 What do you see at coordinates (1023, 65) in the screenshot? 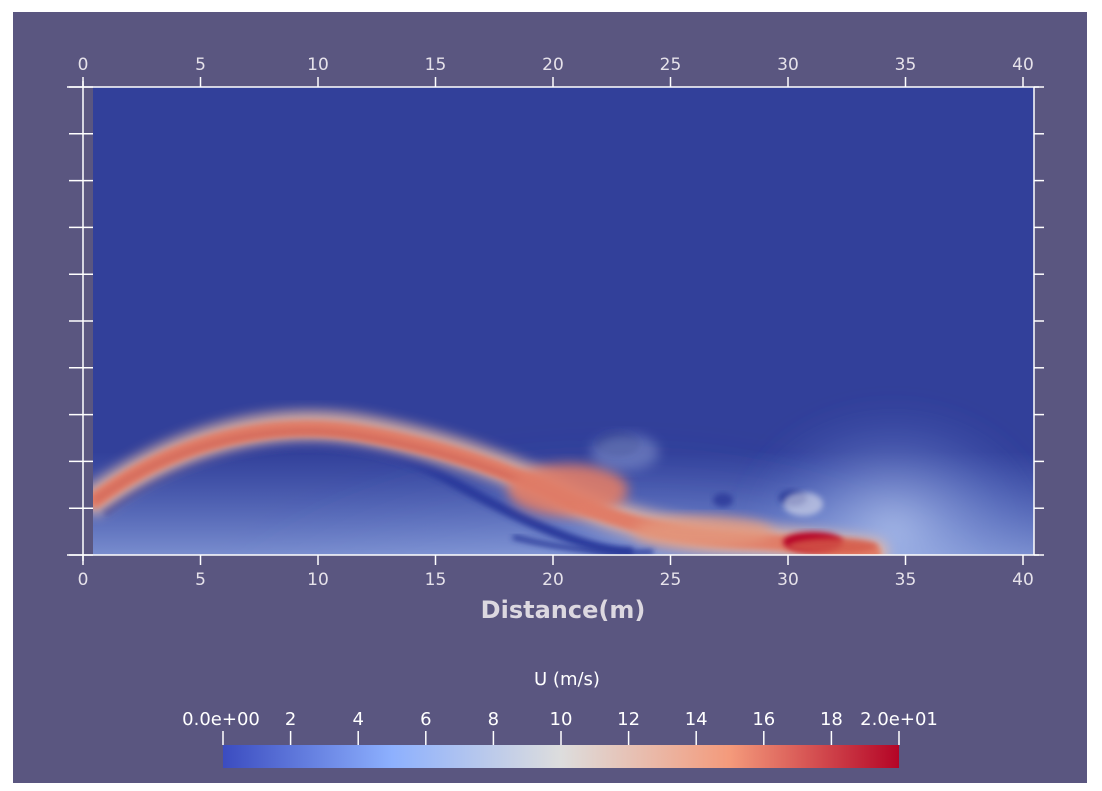
I see `x-tick-label-top: 40` at bounding box center [1023, 65].